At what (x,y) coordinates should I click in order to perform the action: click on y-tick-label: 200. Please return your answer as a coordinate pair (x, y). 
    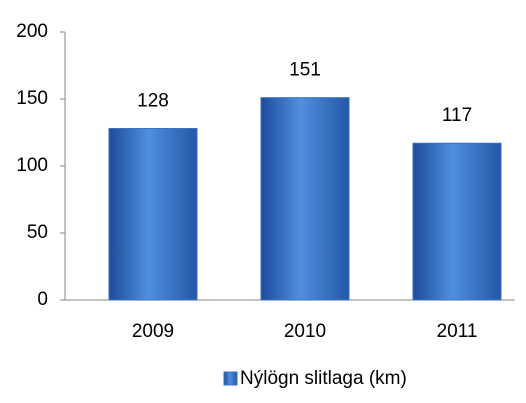
    Looking at the image, I should click on (32, 31).